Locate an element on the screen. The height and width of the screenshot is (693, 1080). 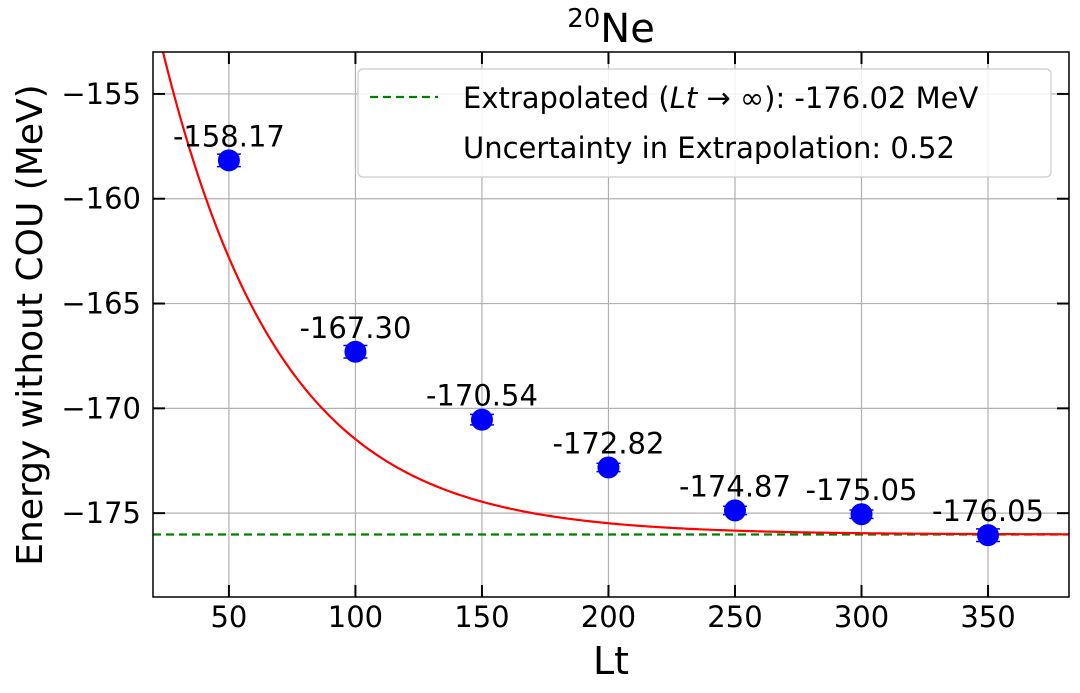
legend-extrapolated-suffix: ): -176.02 MeV is located at coordinates (871, 98).